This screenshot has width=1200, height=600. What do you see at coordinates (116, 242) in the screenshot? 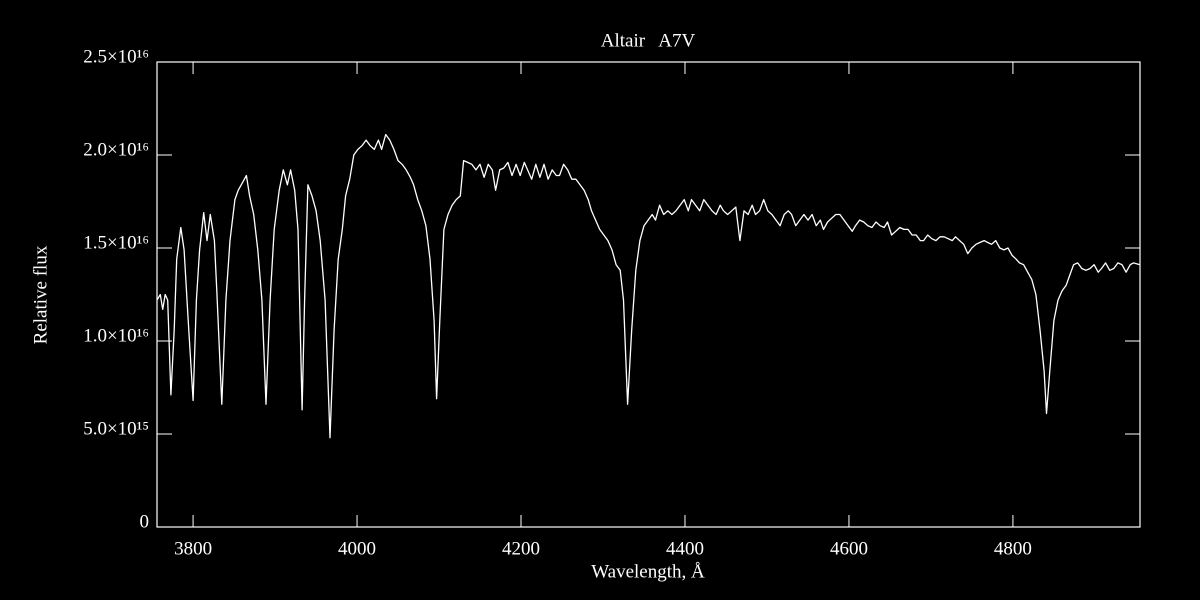
I see `y-tick-label: 1.5×10¹⁶` at bounding box center [116, 242].